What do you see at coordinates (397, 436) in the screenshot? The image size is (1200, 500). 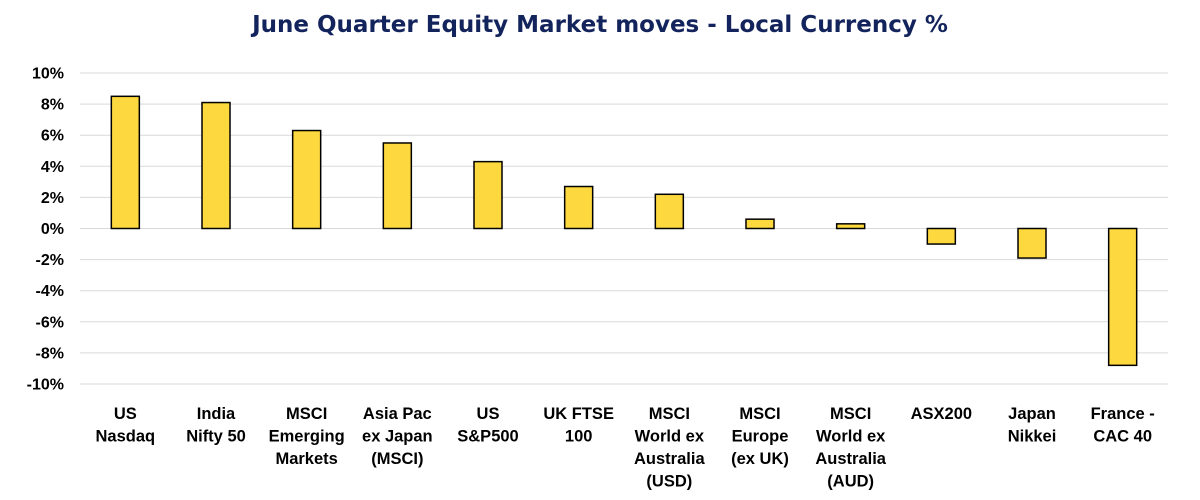 I see `x-category-label: Asia Pac ex Japan (MSCI)` at bounding box center [397, 436].